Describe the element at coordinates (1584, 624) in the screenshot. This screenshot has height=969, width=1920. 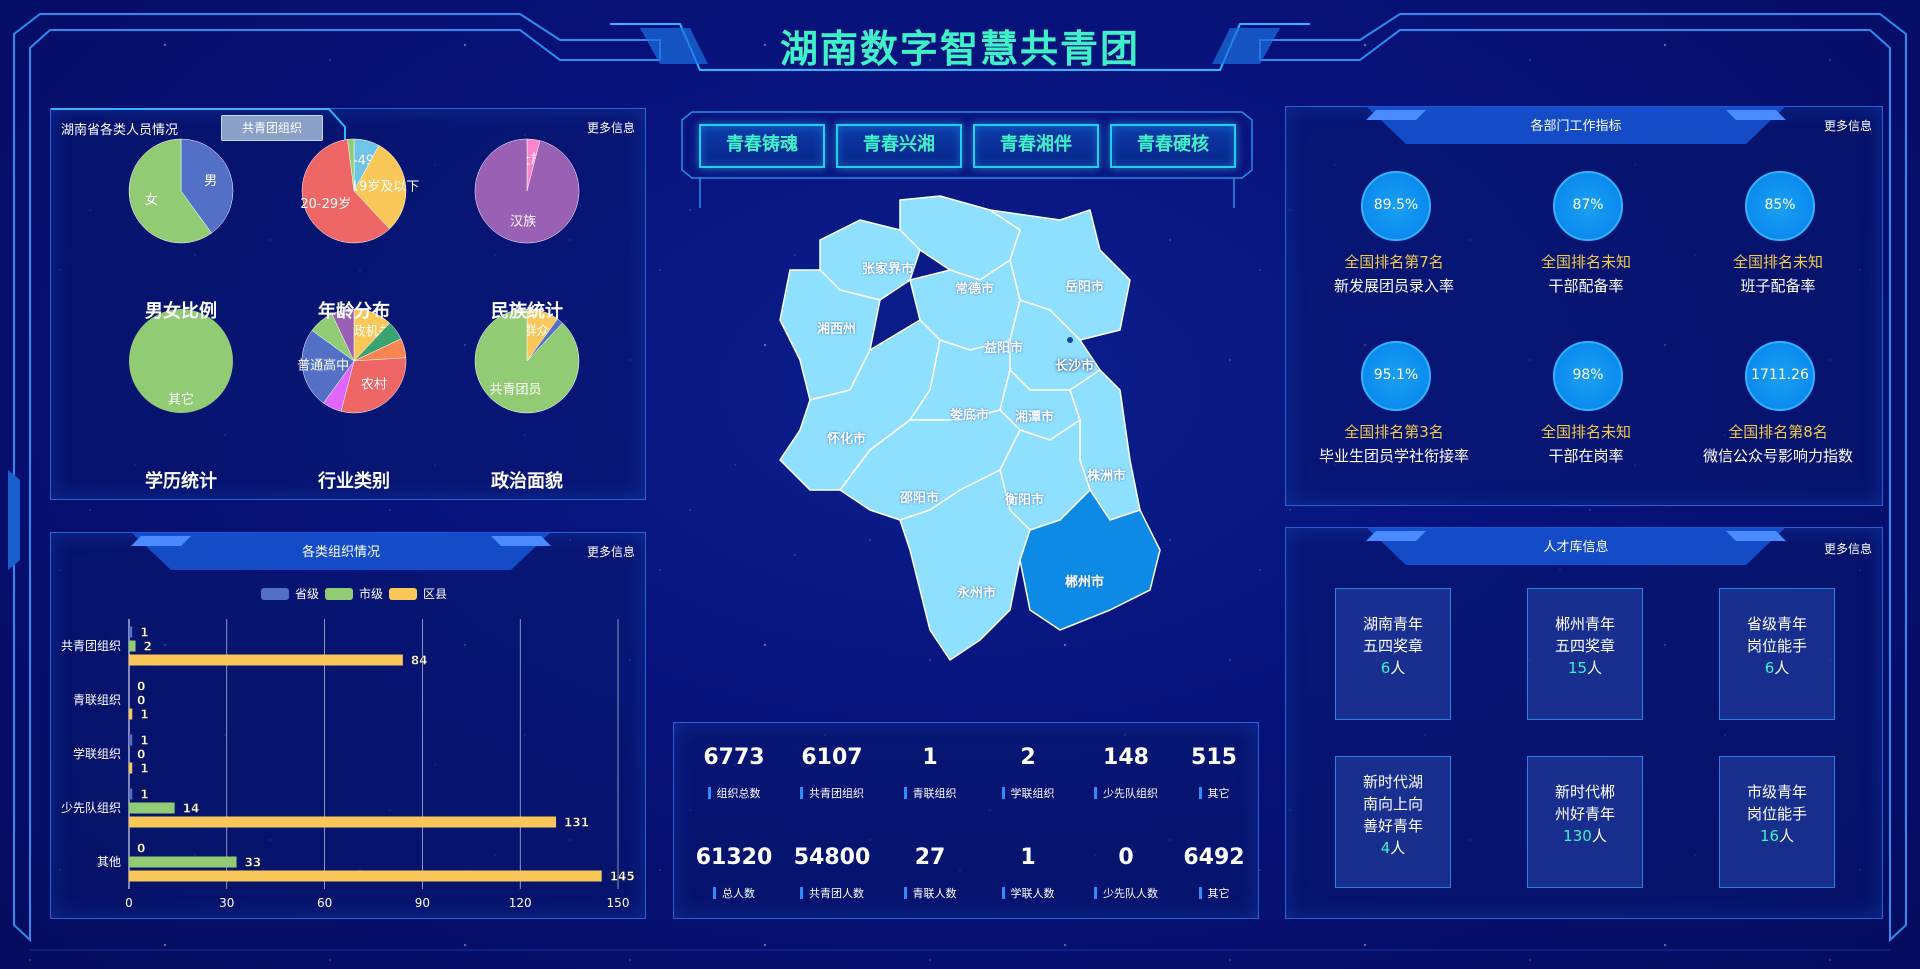
I see `talent-line: 郴州青年` at that location.